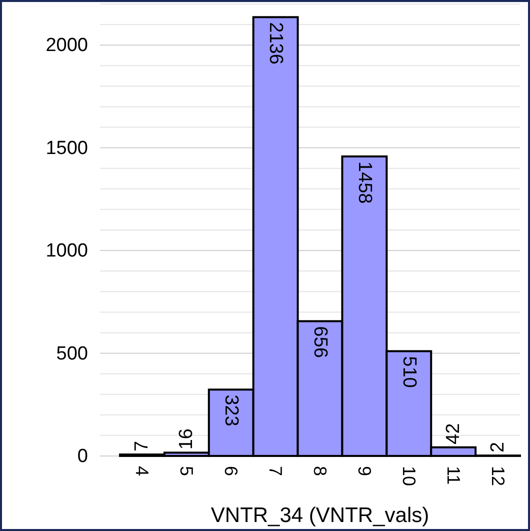 The height and width of the screenshot is (531, 530). Describe the element at coordinates (320, 471) in the screenshot. I see `x-tick-label: 8` at that location.